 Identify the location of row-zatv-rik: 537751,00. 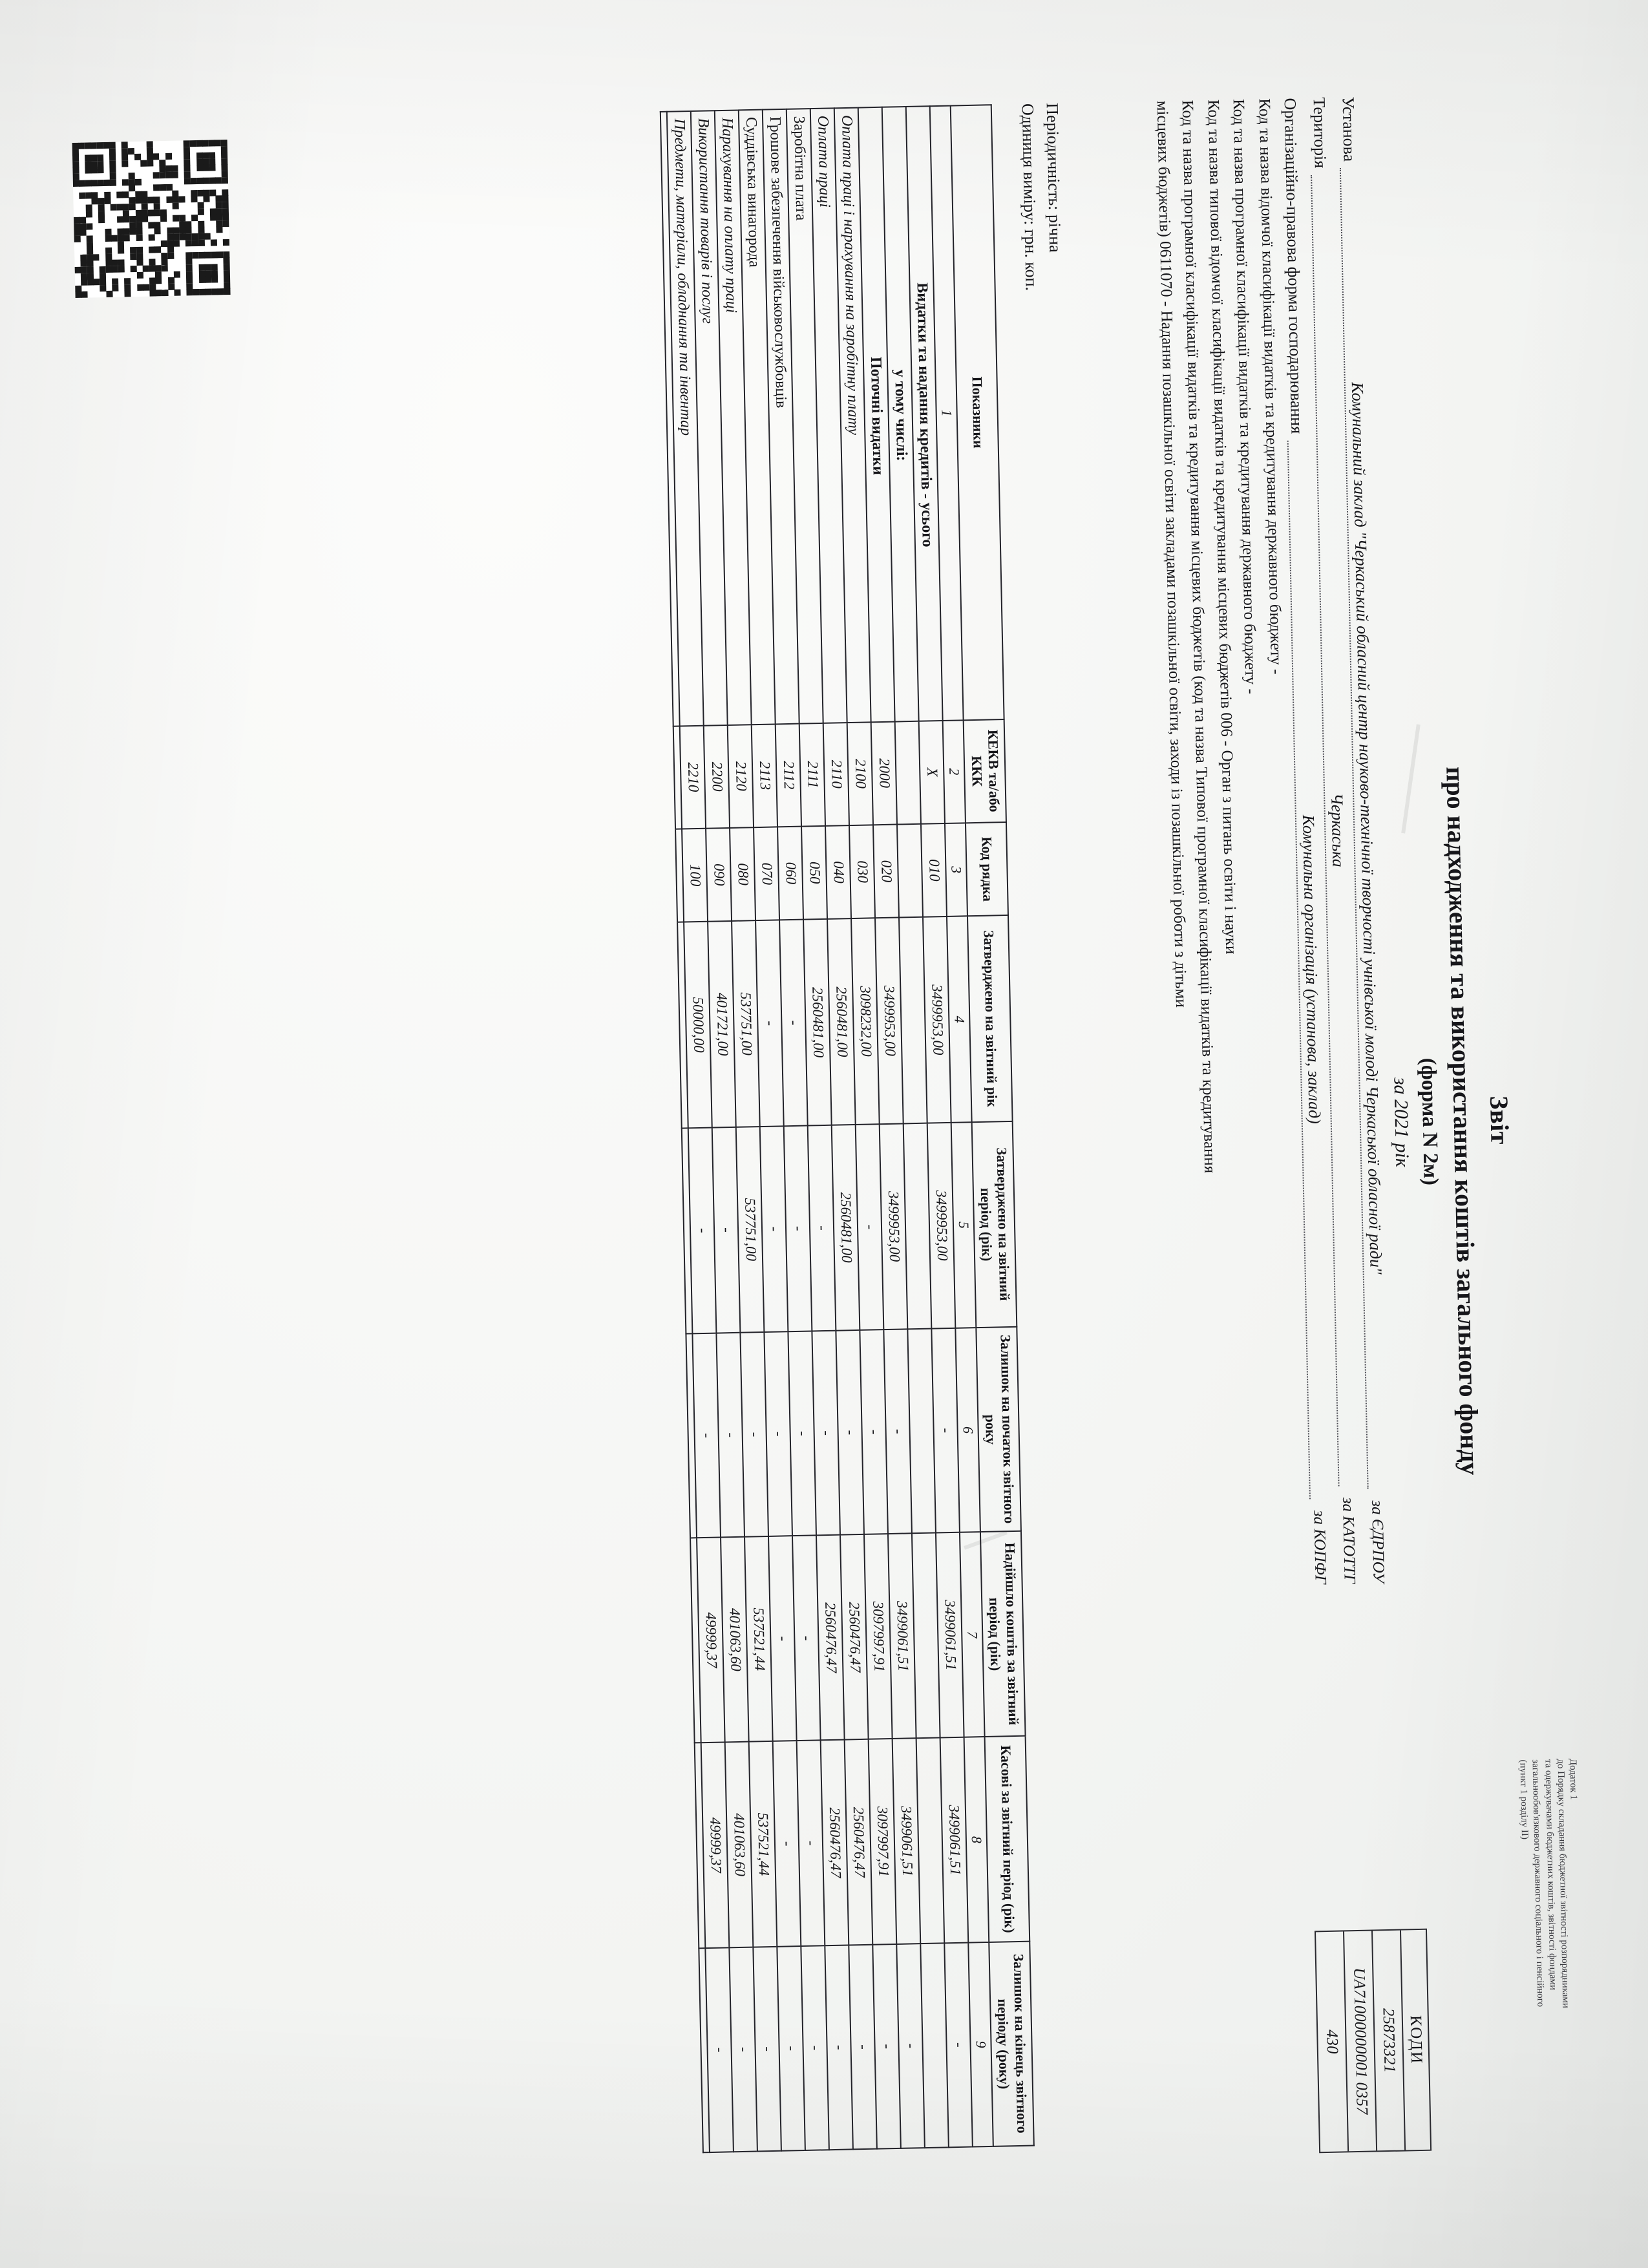
(746, 1023).